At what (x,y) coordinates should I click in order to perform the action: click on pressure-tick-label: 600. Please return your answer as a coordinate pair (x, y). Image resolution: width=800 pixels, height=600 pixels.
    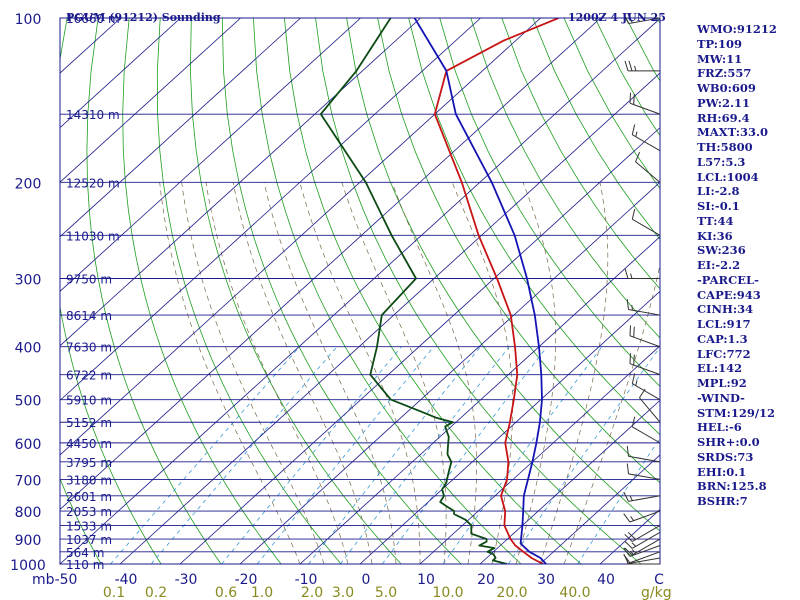
    Looking at the image, I should click on (28, 445).